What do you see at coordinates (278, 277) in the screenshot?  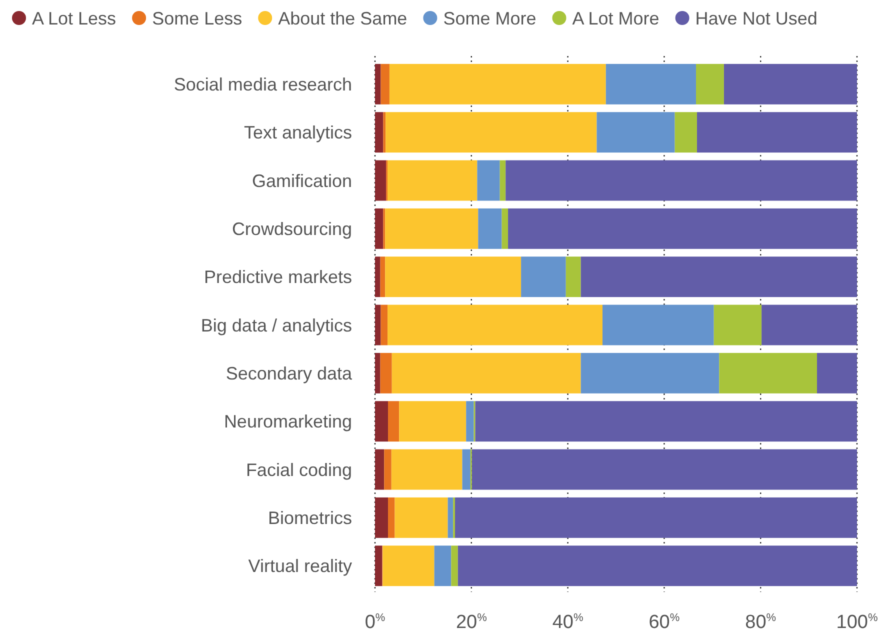 I see `y-tick-label: Predictive markets` at bounding box center [278, 277].